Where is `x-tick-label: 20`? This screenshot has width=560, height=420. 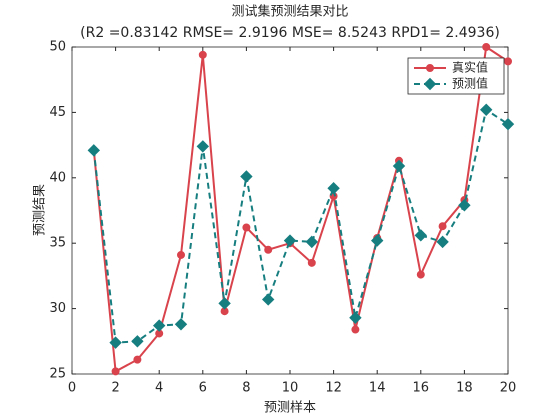
x-tick-label: 20 is located at coordinates (508, 388).